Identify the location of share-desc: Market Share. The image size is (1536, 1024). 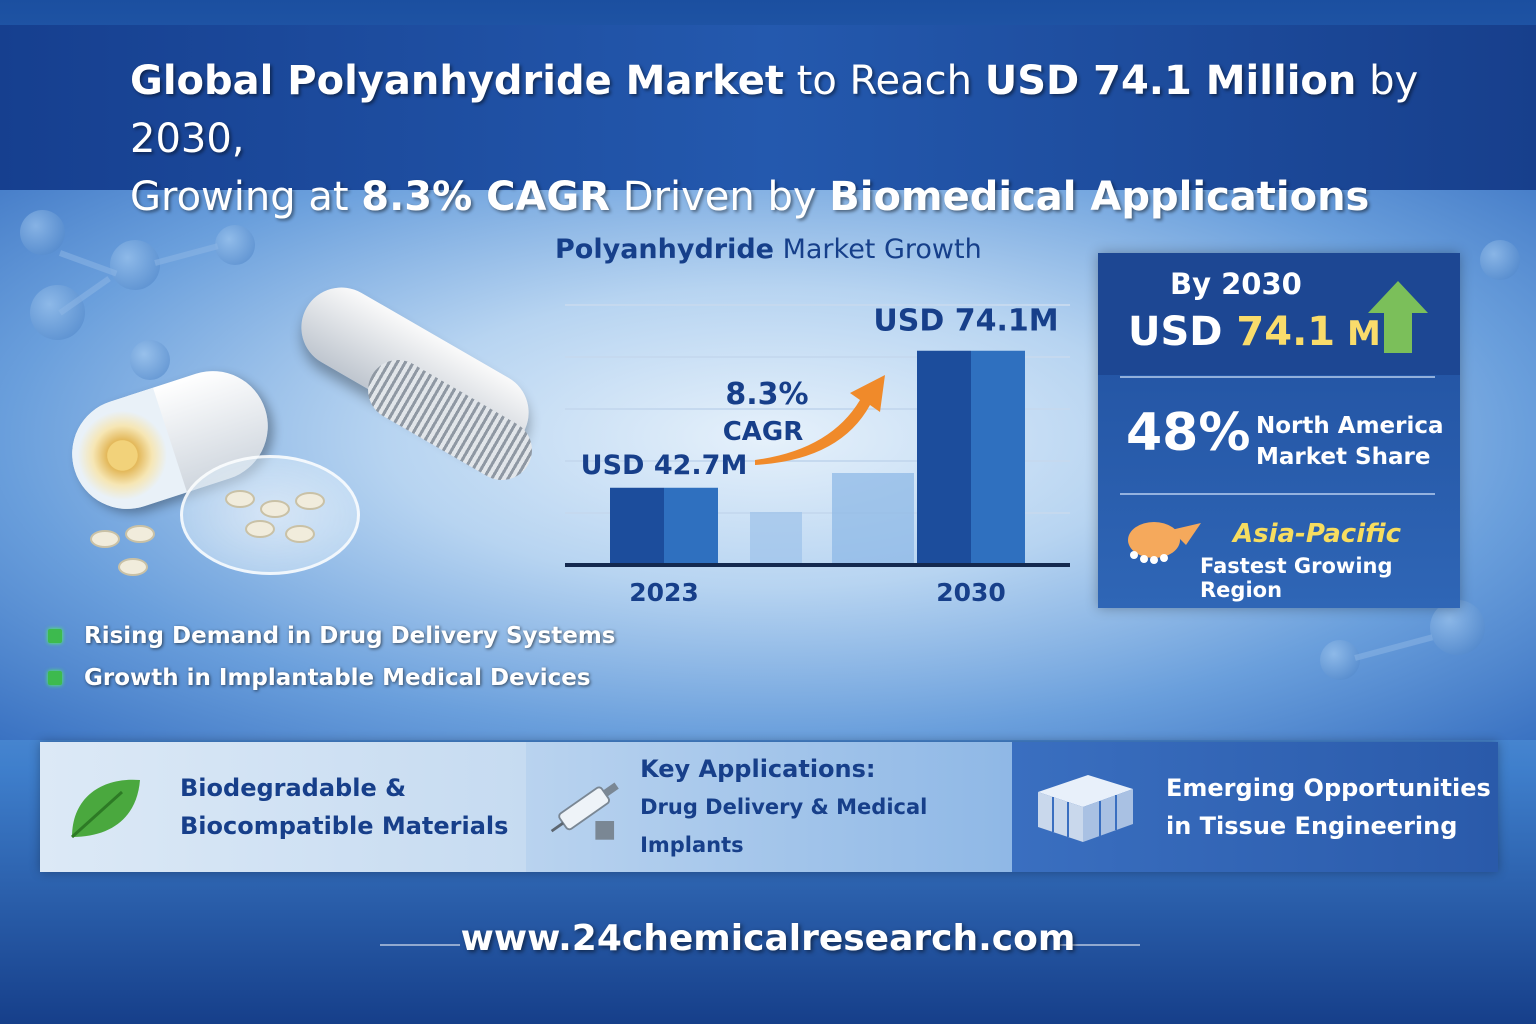
(1343, 457).